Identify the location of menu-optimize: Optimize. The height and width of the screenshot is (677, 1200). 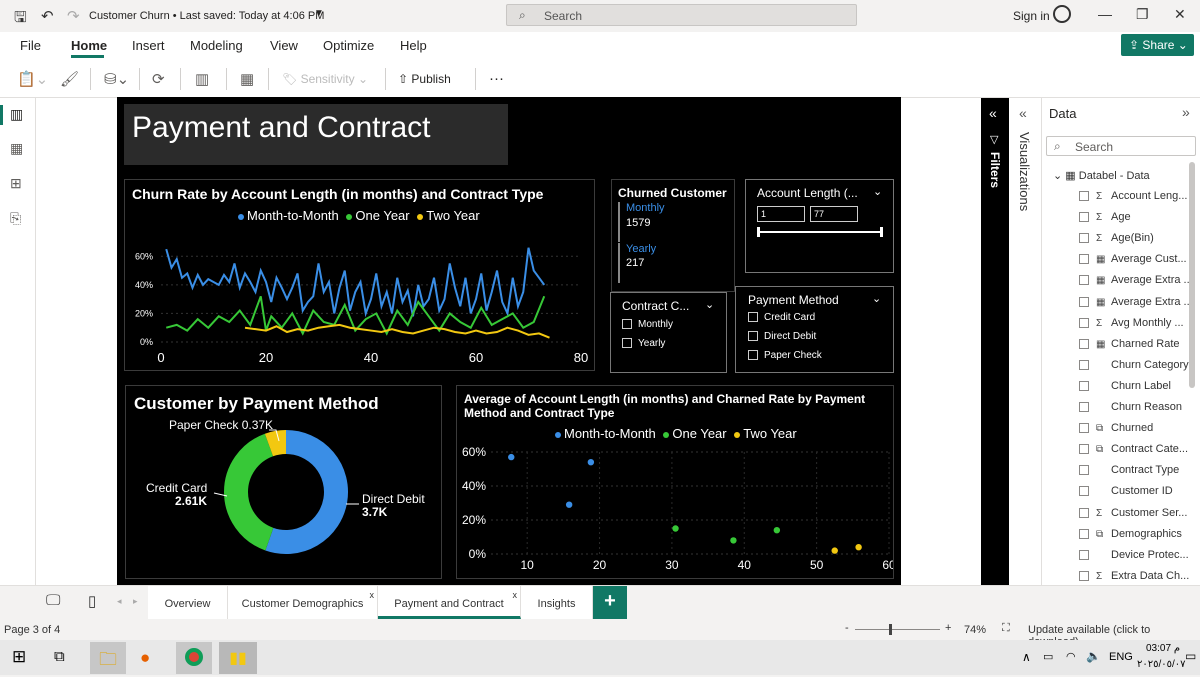
(349, 45).